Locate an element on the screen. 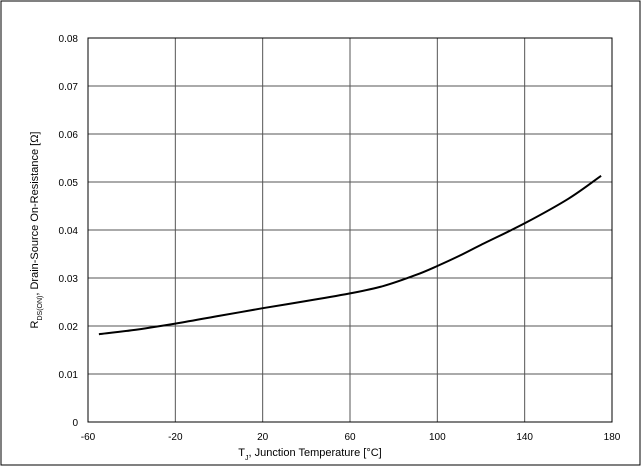  x-tick-labels: -60 -20 20 60 100 140 180 is located at coordinates (351, 437).